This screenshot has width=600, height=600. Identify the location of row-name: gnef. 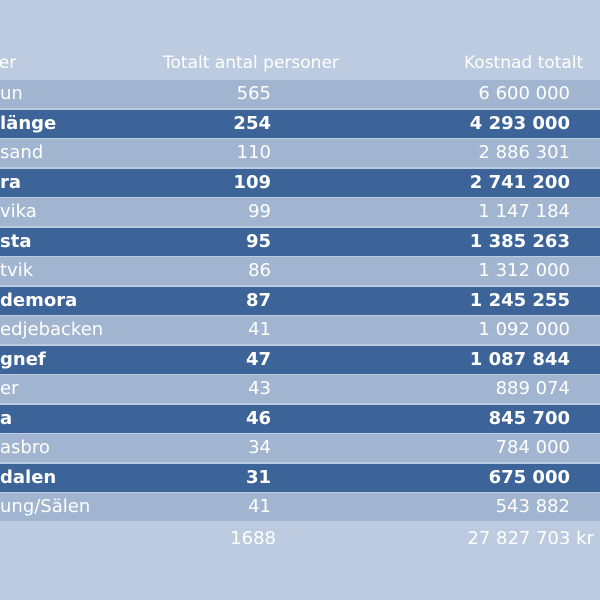
(23, 359).